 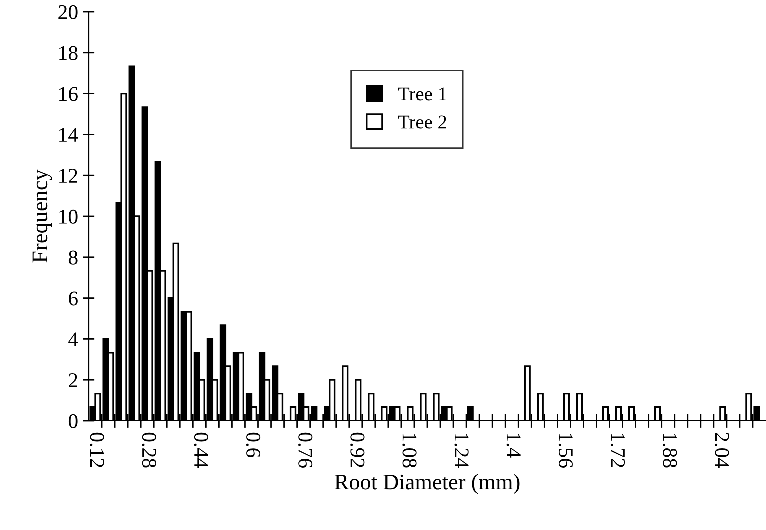 I want to click on x-tick-label: 0.92, so click(x=357, y=450).